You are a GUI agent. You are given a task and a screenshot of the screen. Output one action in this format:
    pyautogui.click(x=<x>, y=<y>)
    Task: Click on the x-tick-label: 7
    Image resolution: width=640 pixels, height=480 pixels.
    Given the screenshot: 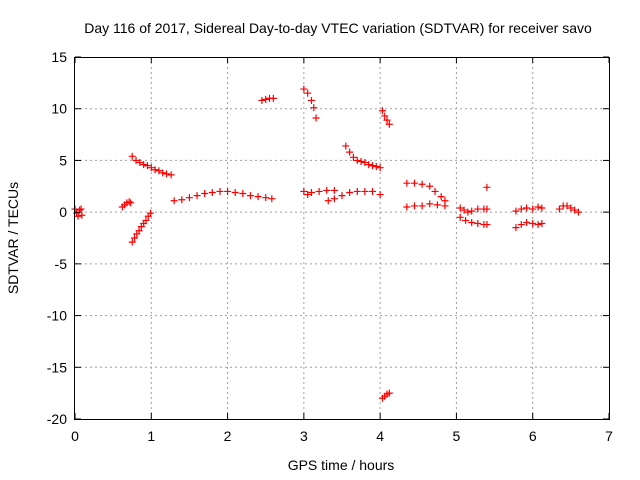 What is the action you would take?
    pyautogui.click(x=609, y=436)
    